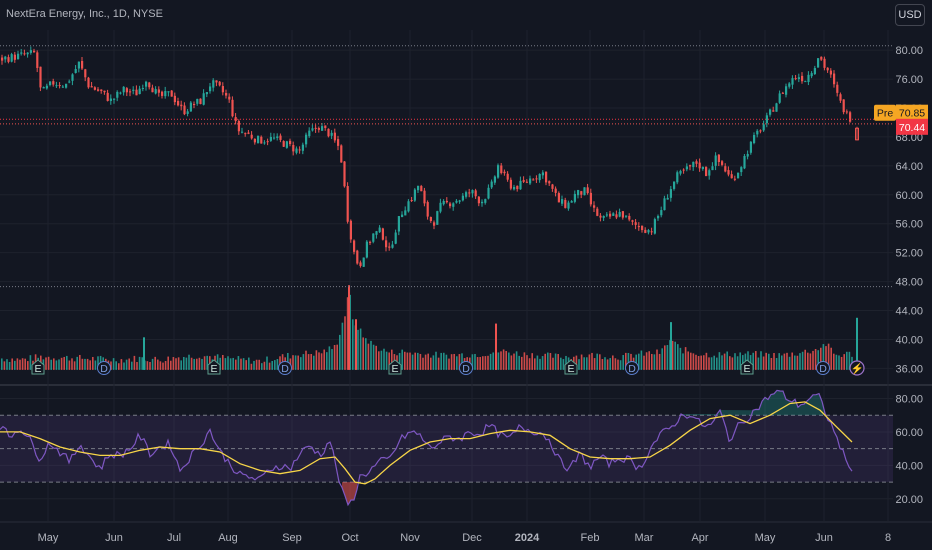 Image resolution: width=932 pixels, height=550 pixels. What do you see at coordinates (765, 538) in the screenshot?
I see `time-tick-label: May` at bounding box center [765, 538].